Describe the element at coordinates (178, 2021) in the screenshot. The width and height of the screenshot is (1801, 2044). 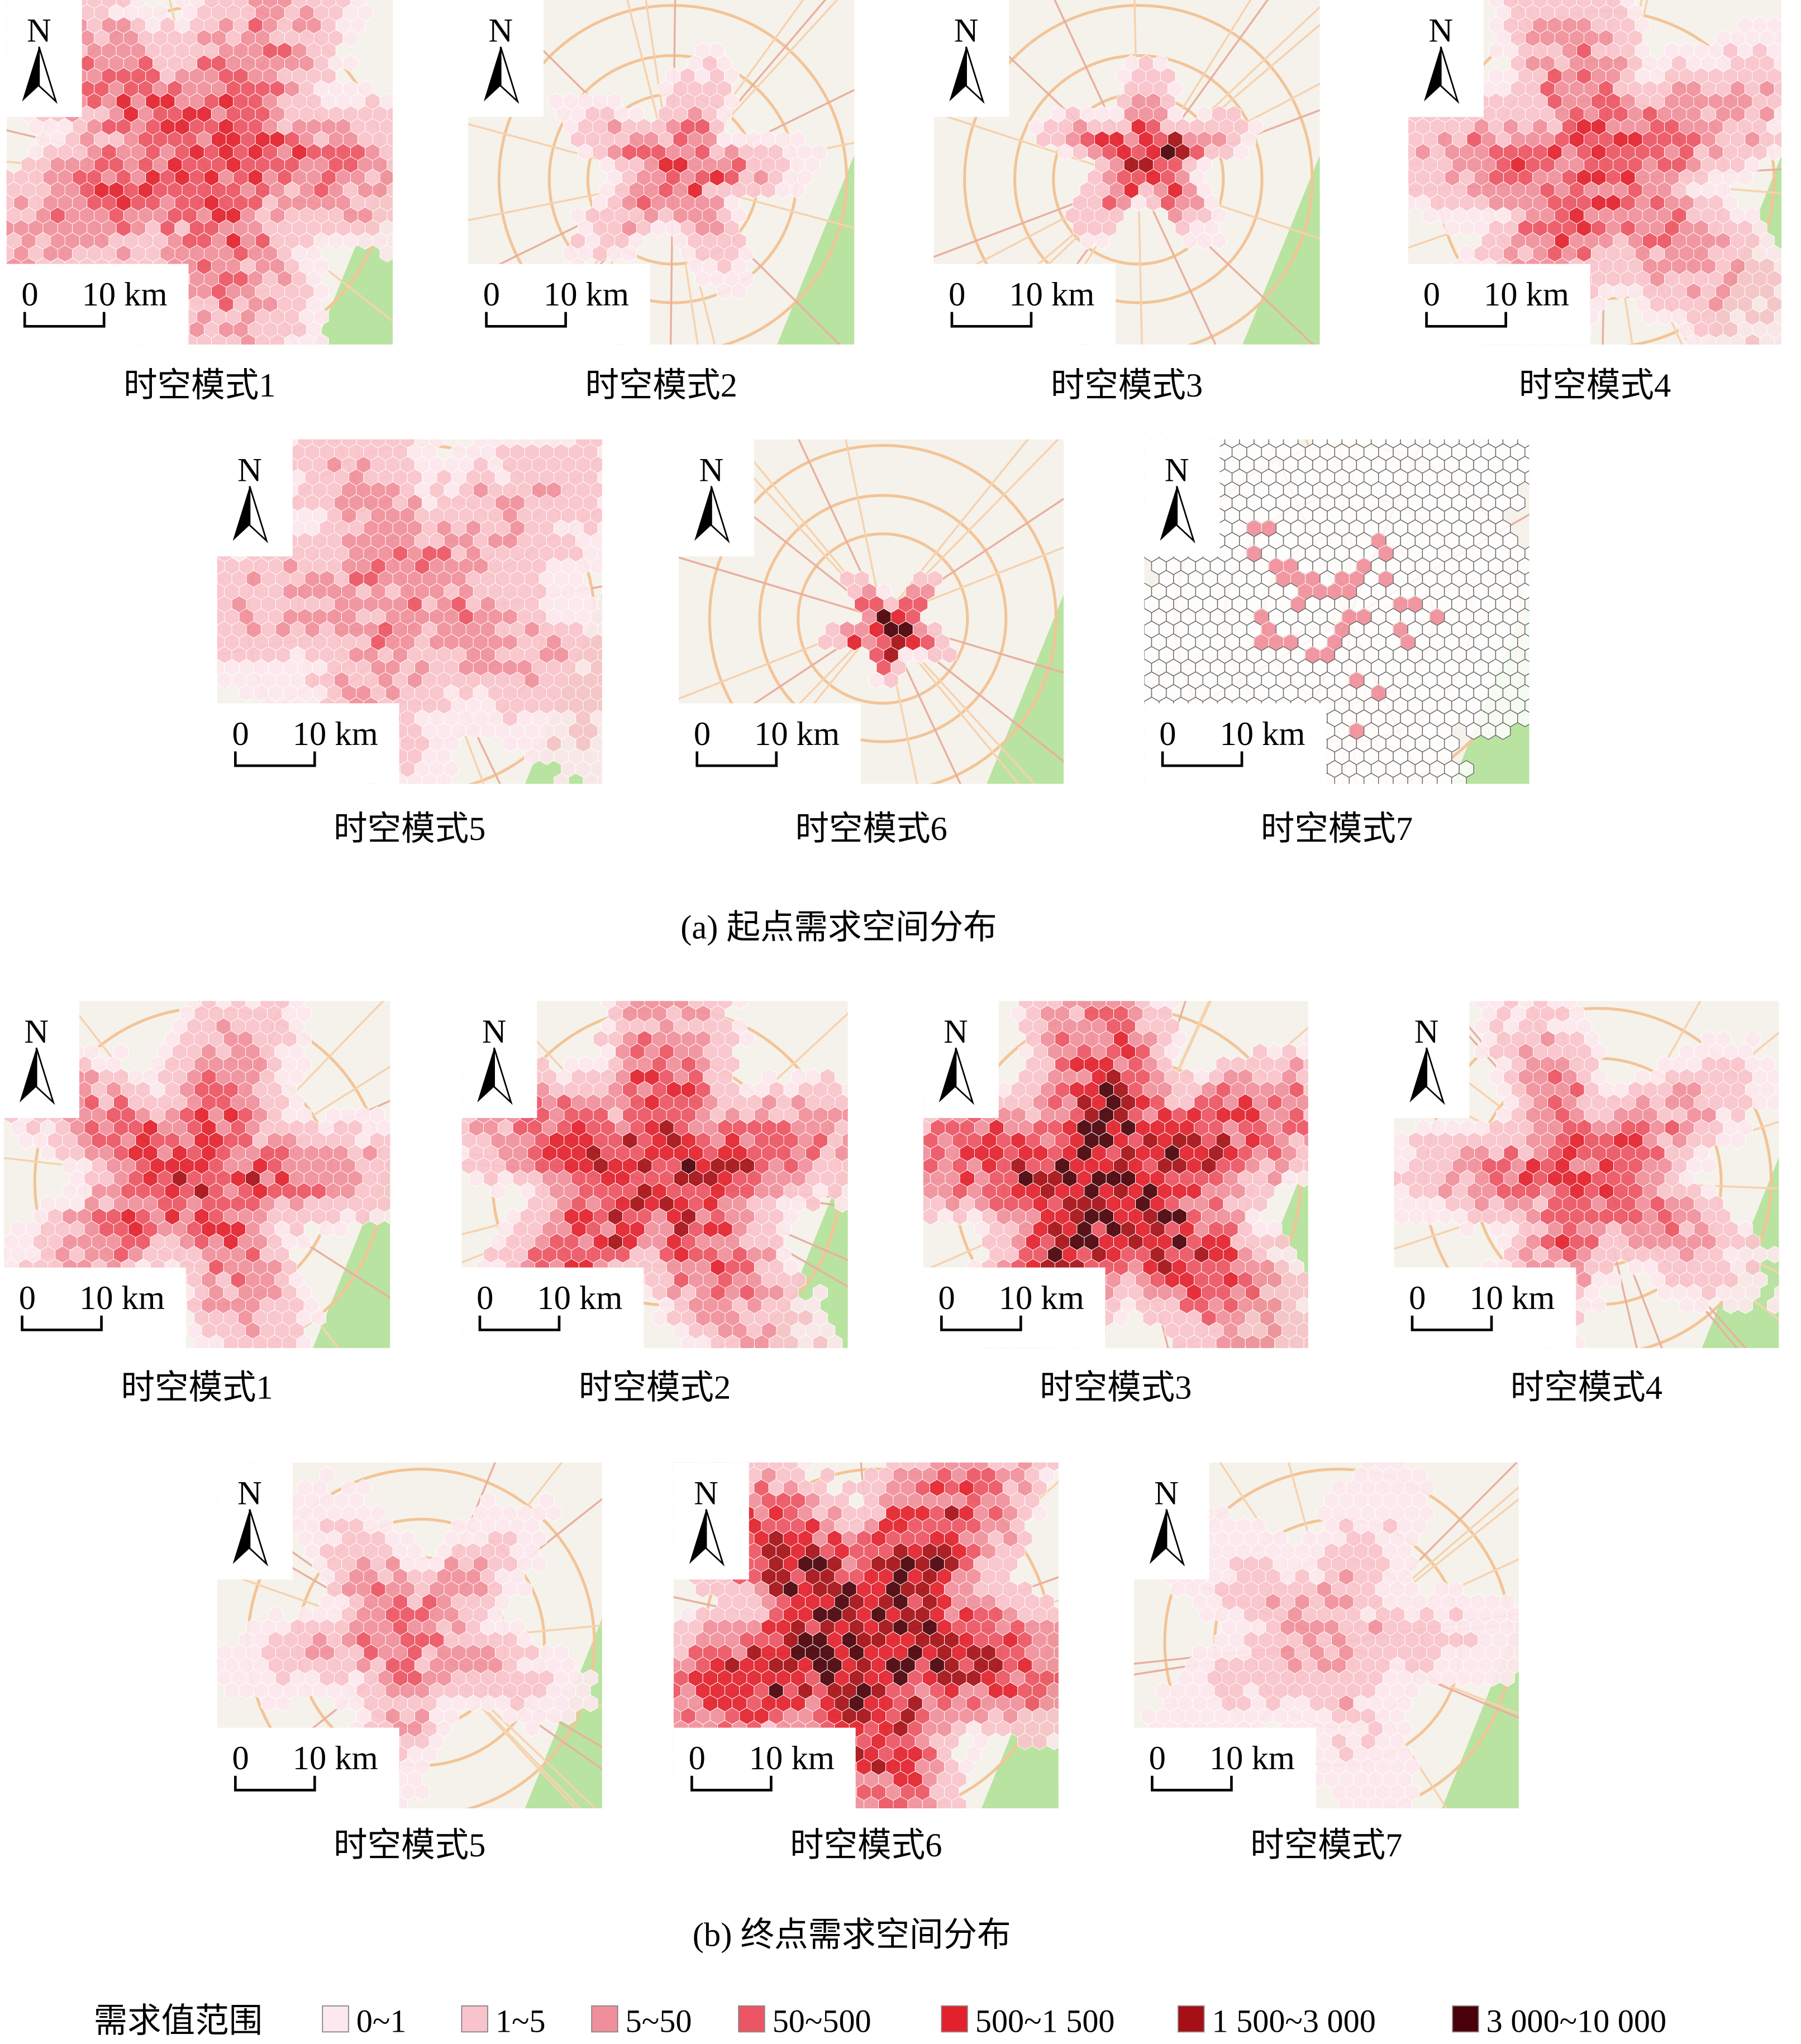
I see `legend-title: 需求值范围` at that location.